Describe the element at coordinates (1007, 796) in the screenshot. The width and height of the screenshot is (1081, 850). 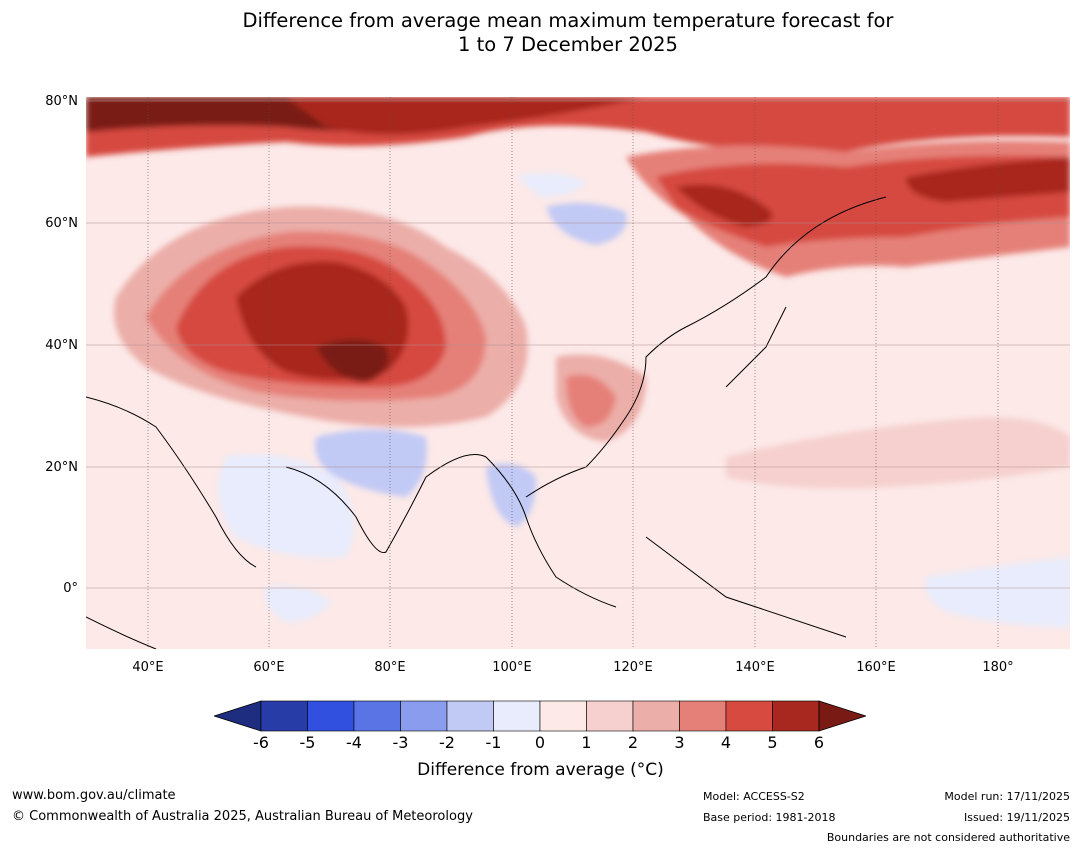
I see `model-run-date: Model run: 17/11/2025` at that location.